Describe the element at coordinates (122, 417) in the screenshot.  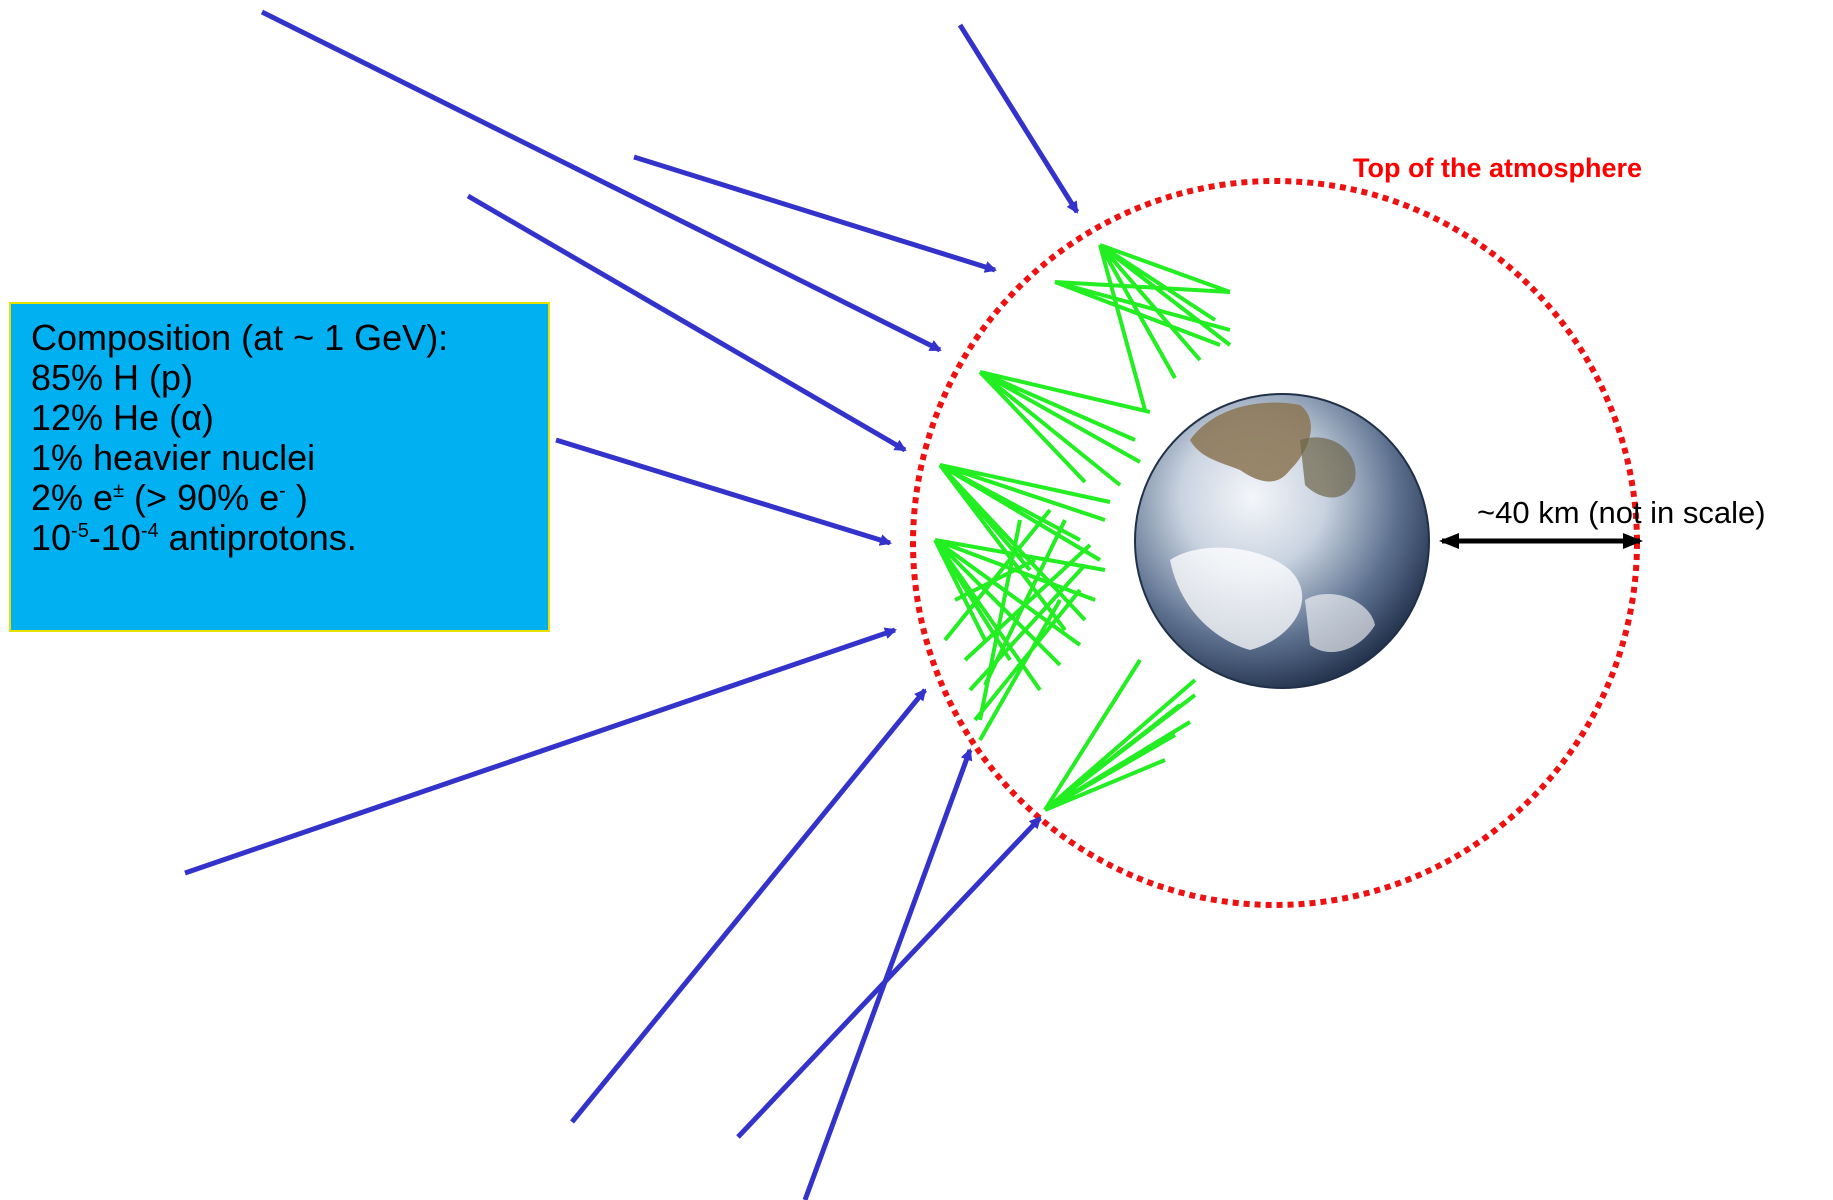
I see `composition-line-helium: 12% He (α)` at that location.